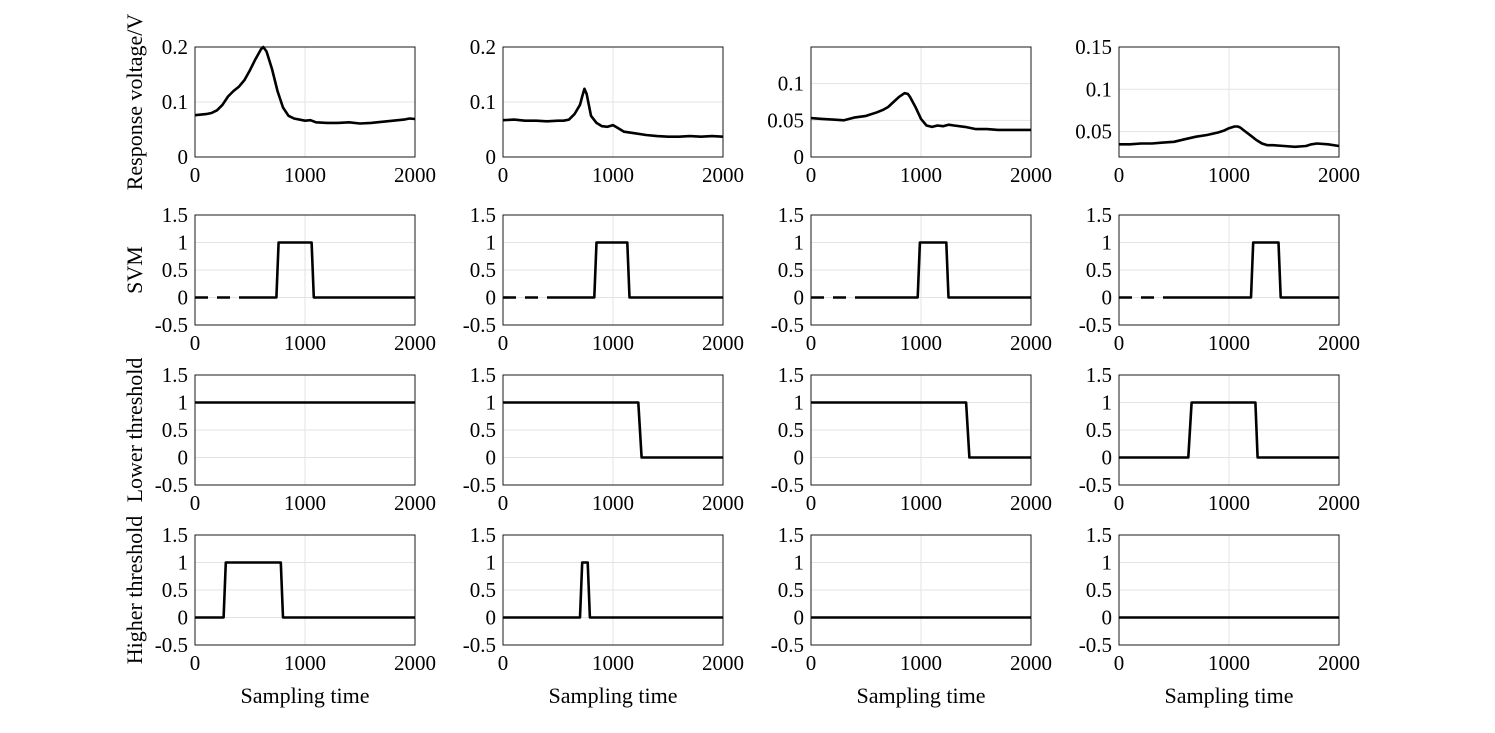  I want to click on series-line-lower, so click(613, 430).